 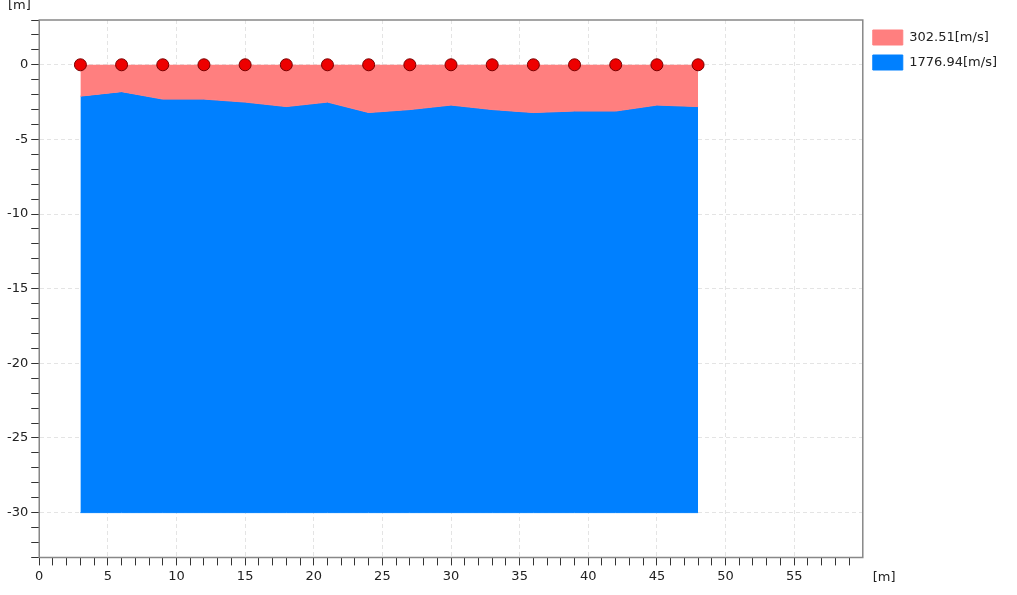 What do you see at coordinates (245, 575) in the screenshot?
I see `x-tick-label: 15` at bounding box center [245, 575].